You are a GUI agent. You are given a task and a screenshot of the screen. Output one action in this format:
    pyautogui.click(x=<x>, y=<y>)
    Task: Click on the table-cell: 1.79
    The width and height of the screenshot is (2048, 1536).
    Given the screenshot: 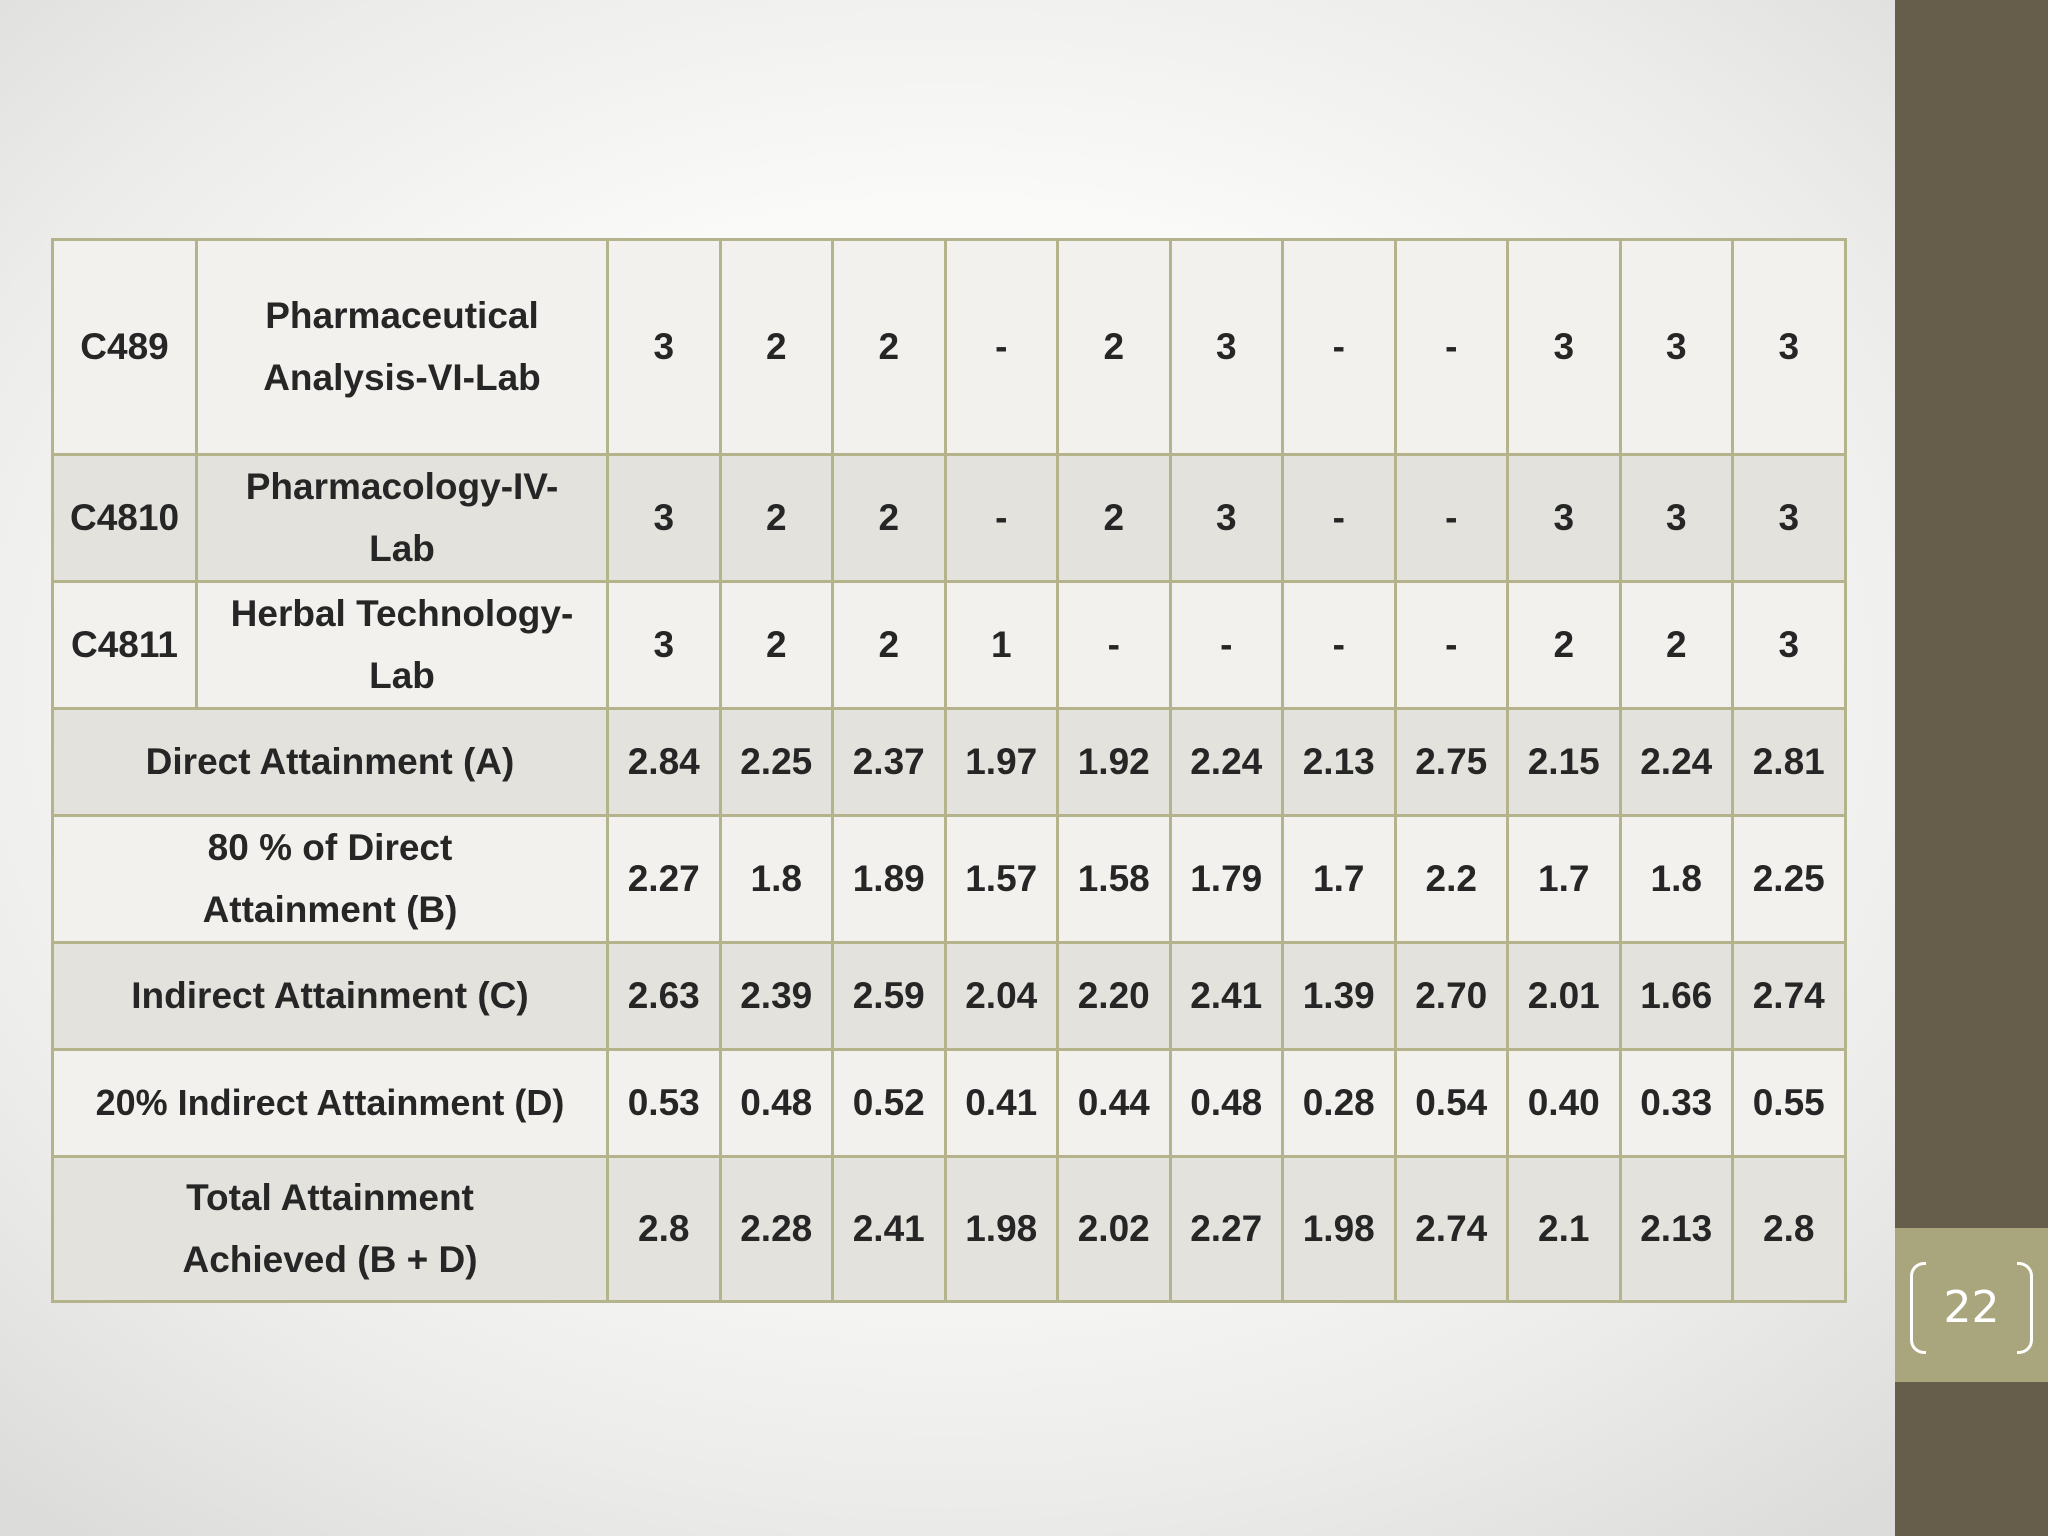 What is the action you would take?
    pyautogui.click(x=1226, y=879)
    